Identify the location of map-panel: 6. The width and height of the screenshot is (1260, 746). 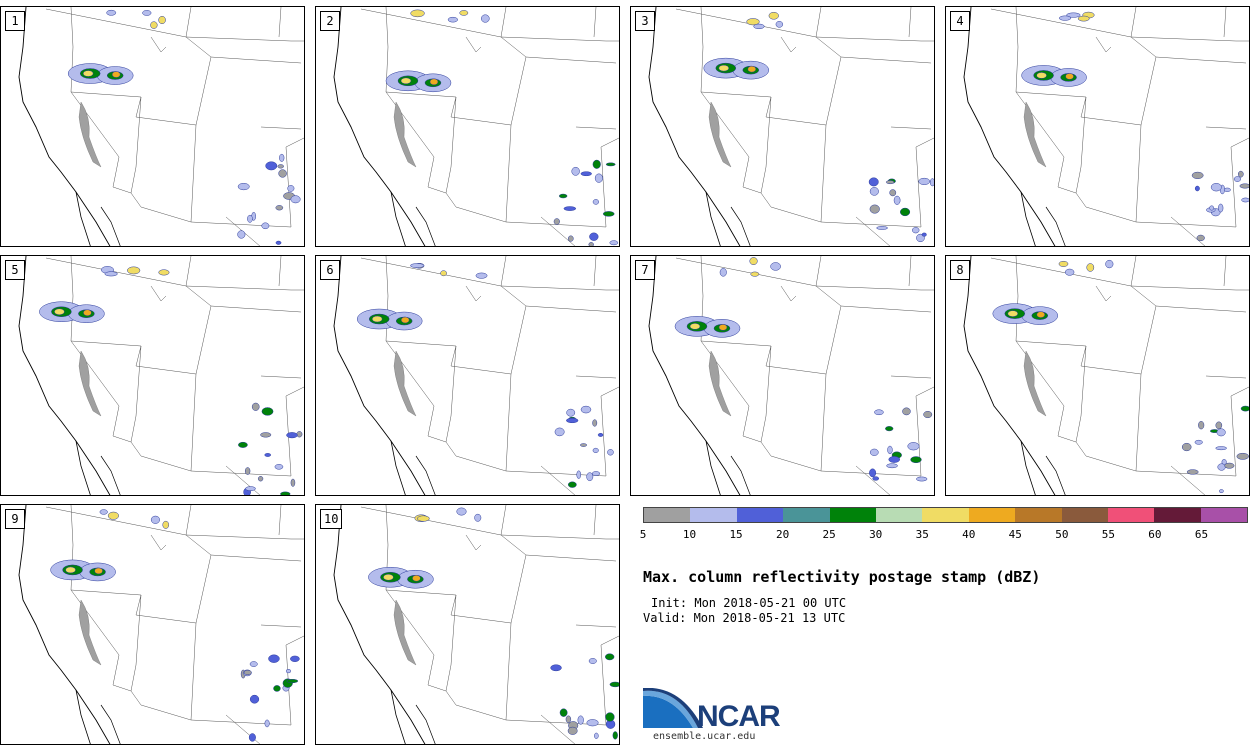
(467, 375).